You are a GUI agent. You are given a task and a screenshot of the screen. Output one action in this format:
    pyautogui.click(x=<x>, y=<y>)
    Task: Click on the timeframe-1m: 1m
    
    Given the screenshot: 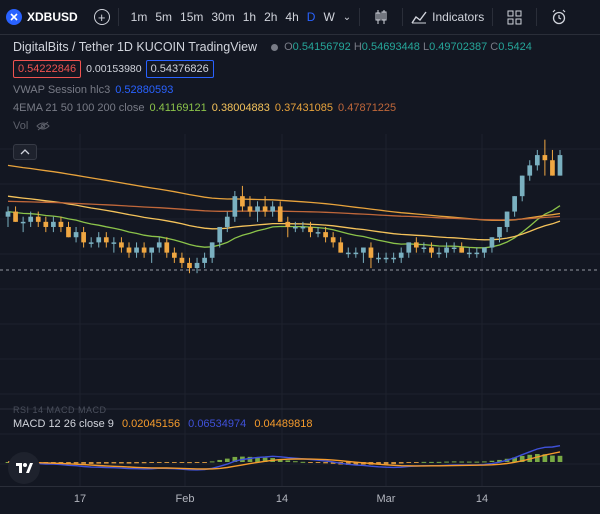 What is the action you would take?
    pyautogui.click(x=139, y=17)
    